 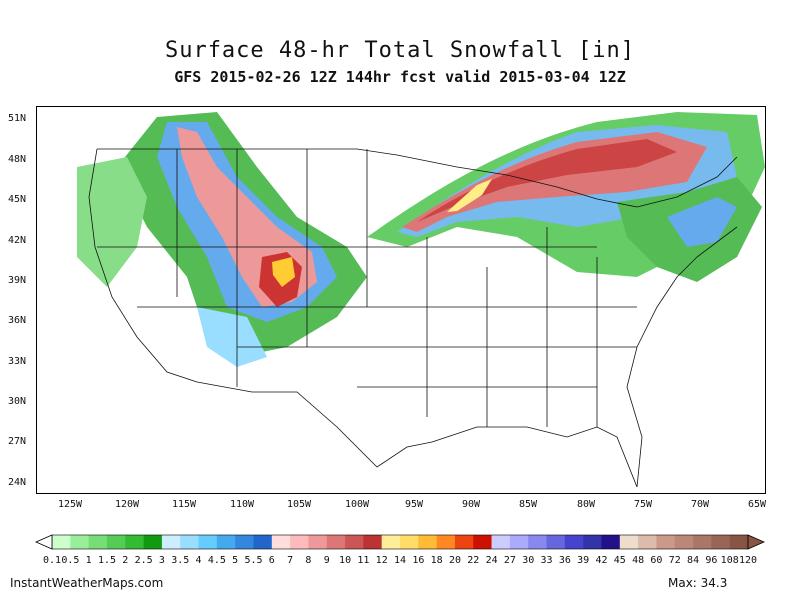 What do you see at coordinates (271, 560) in the screenshot?
I see `colorbar-label: 6` at bounding box center [271, 560].